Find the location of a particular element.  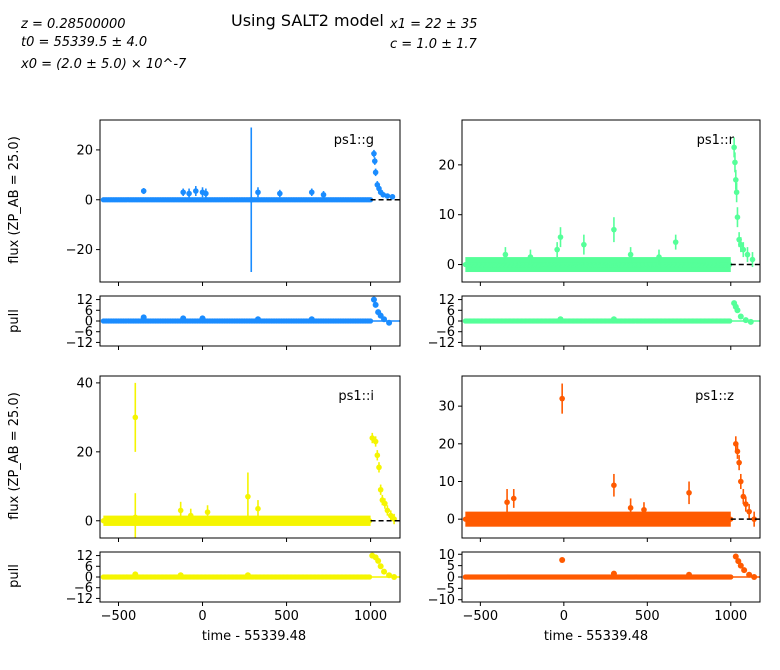

flux-panel-ps1-g: −20 0 20 ps1::g is located at coordinates (233, 202).